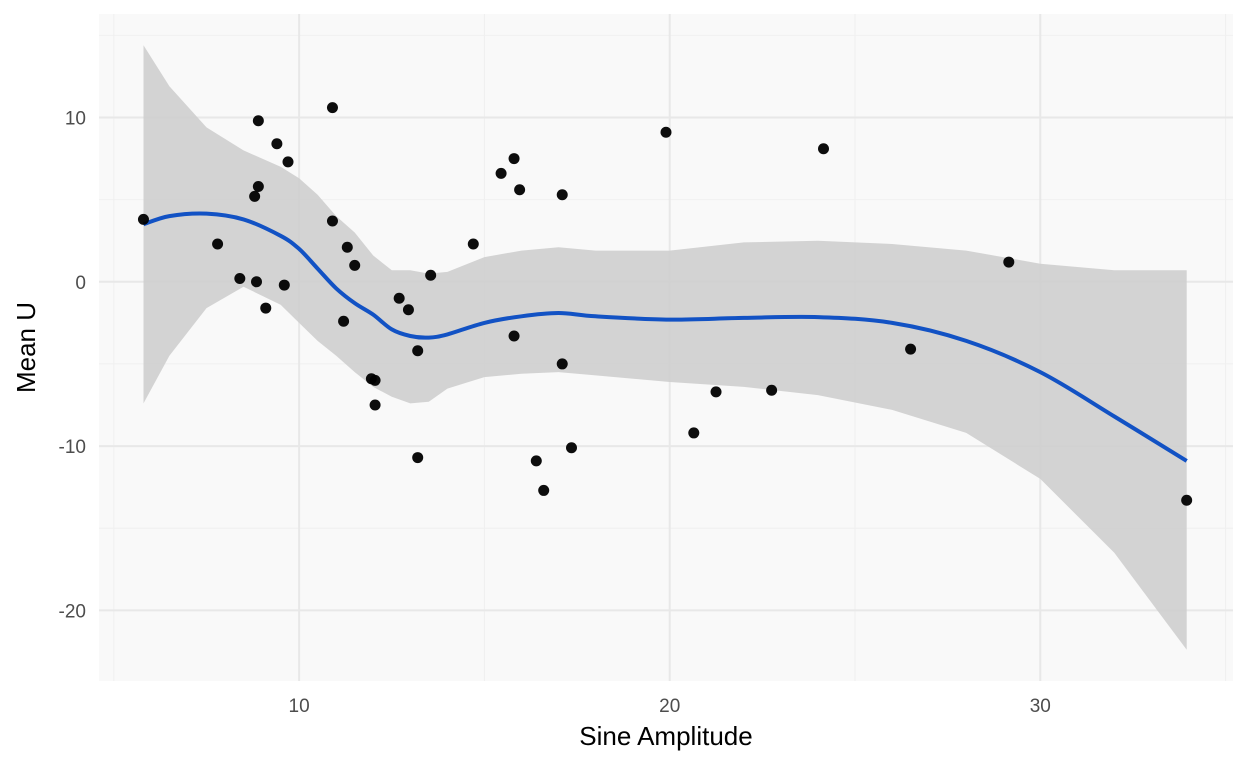 The height and width of the screenshot is (768, 1248). What do you see at coordinates (72, 611) in the screenshot?
I see `y-tick-label: -20` at bounding box center [72, 611].